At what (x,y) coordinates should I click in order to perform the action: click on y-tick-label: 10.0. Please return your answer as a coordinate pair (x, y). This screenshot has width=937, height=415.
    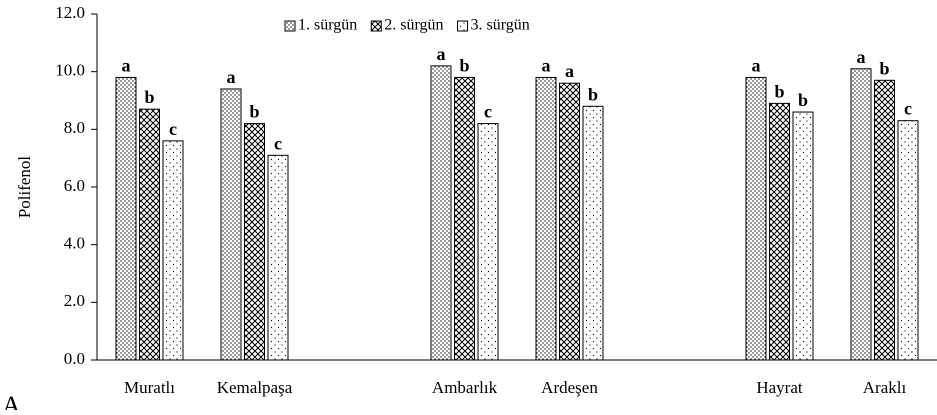
    Looking at the image, I should click on (70, 70).